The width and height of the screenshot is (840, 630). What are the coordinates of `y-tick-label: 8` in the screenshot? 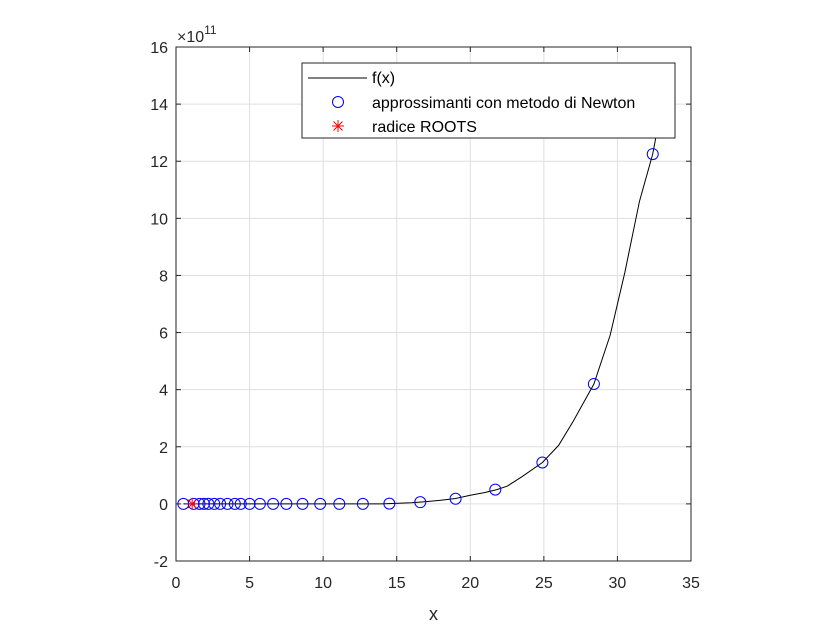 It's located at (163, 276).